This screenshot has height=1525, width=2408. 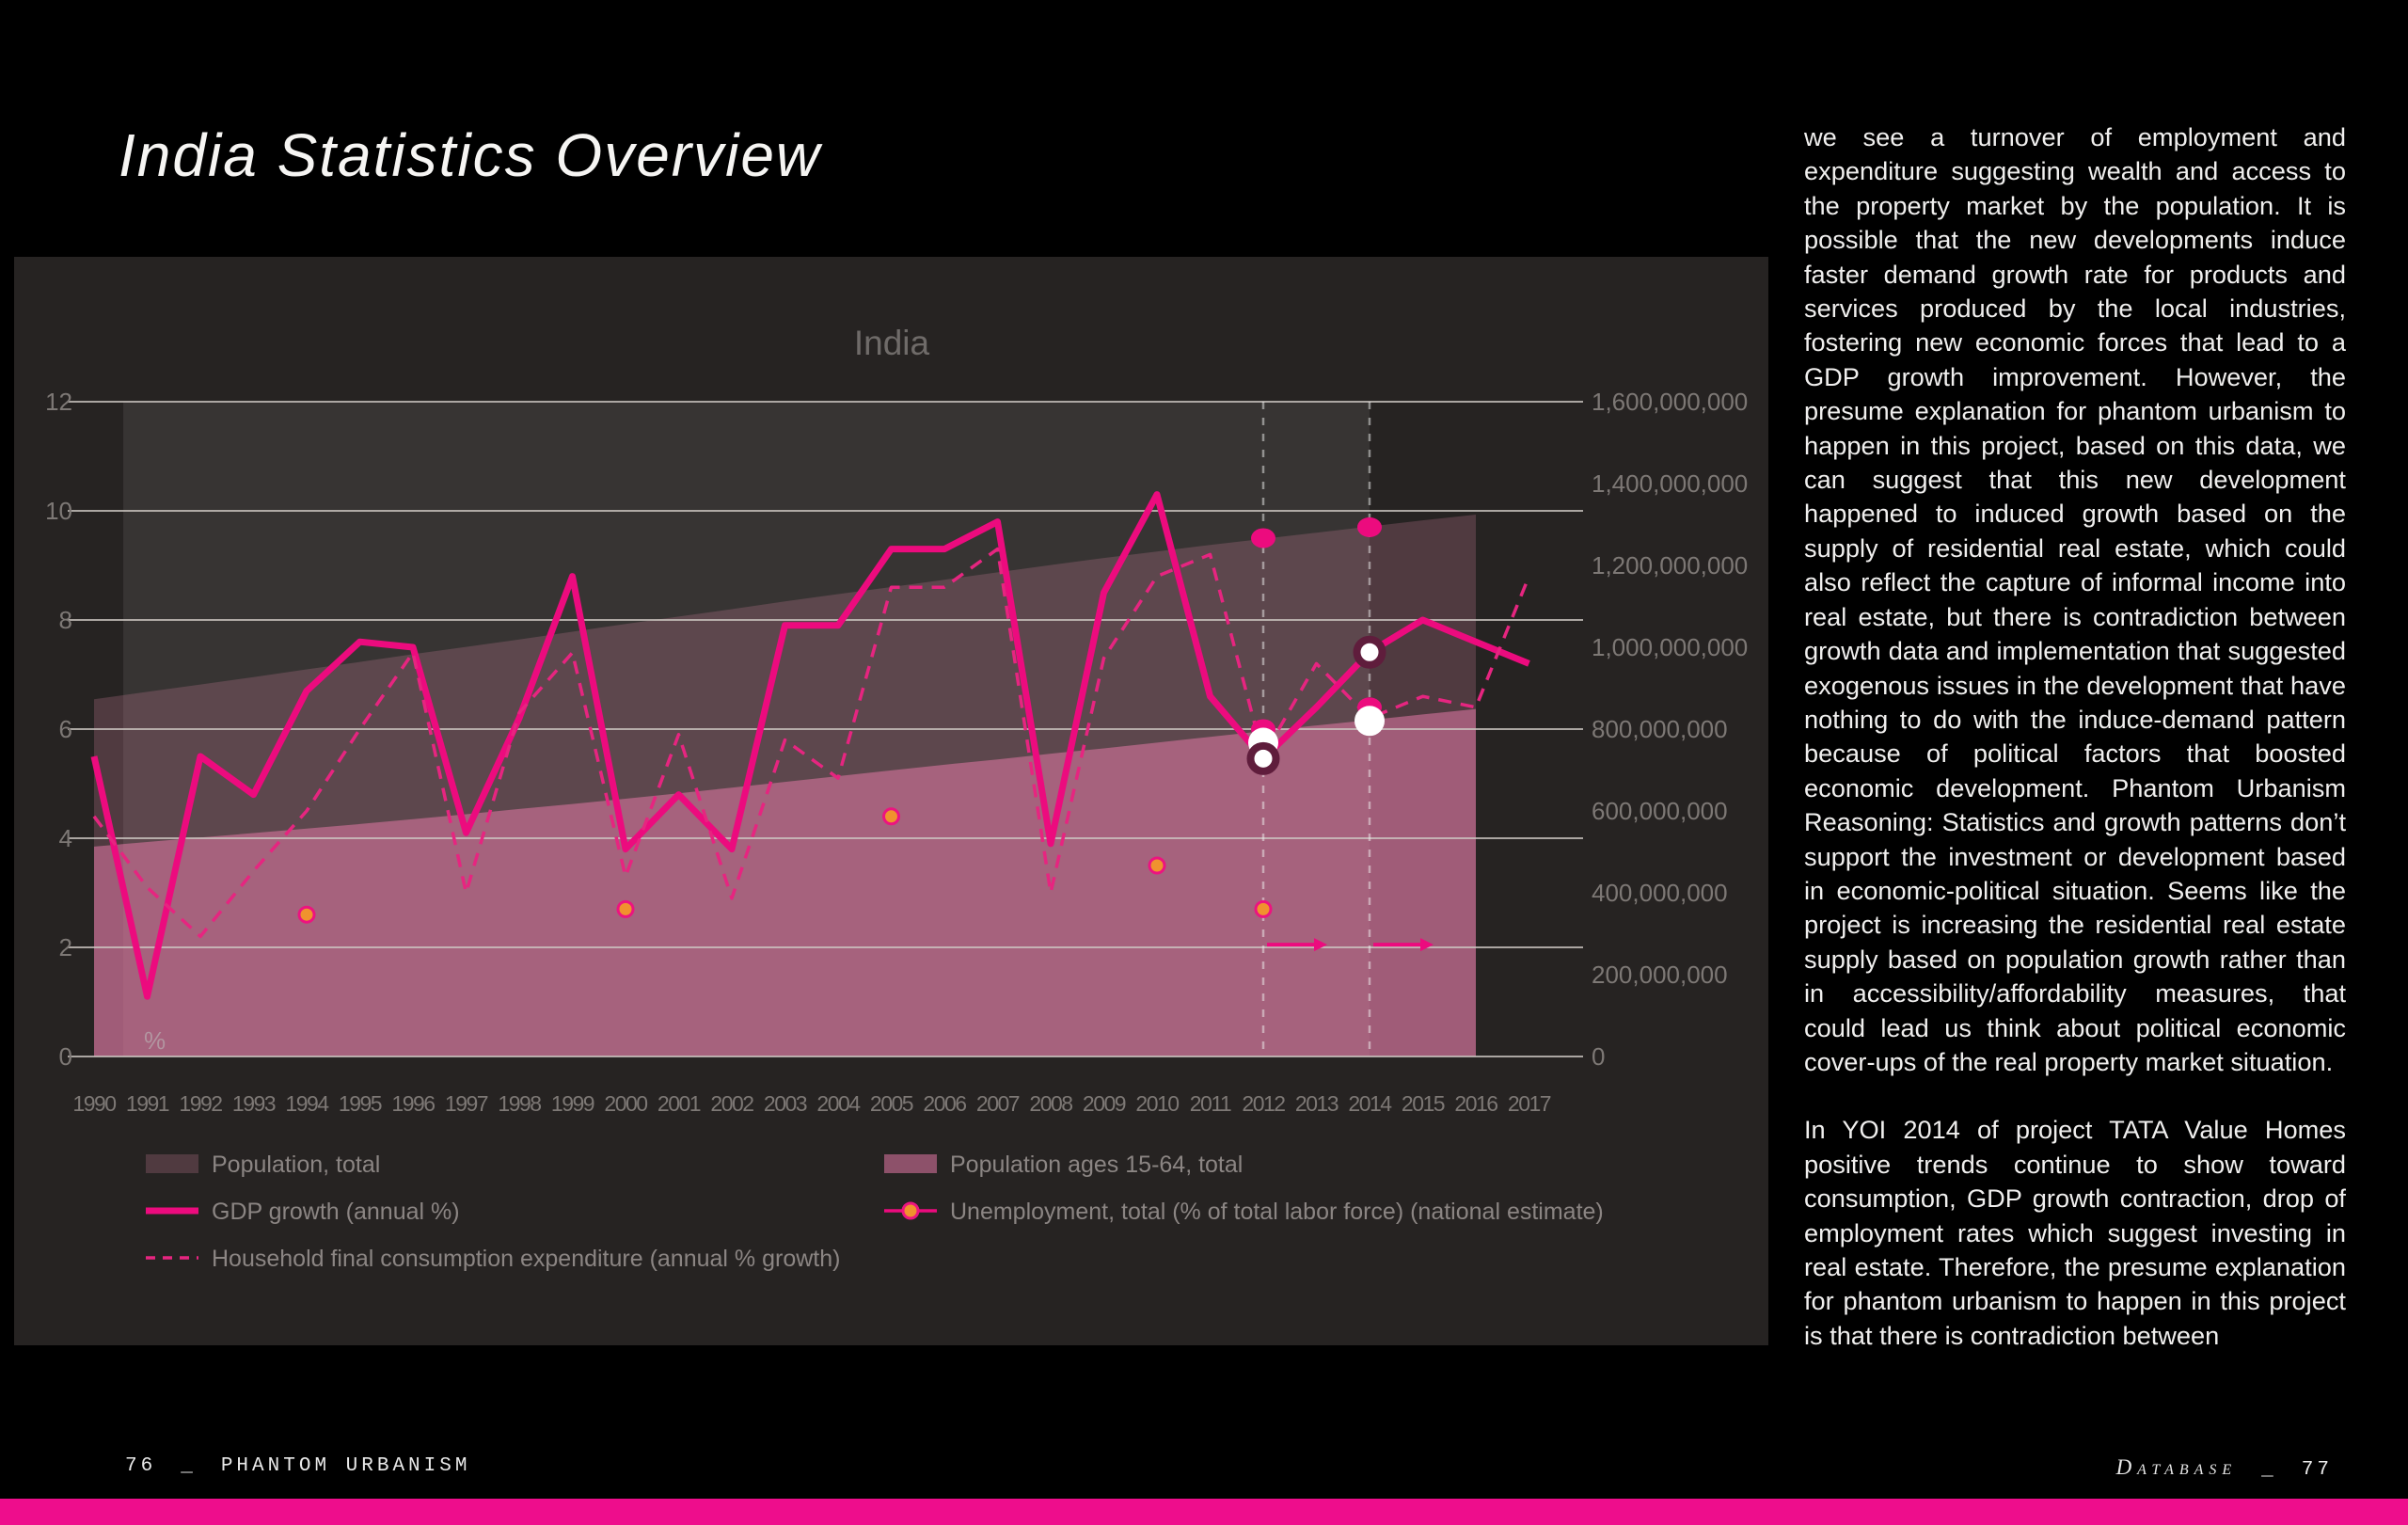 I want to click on svg-text: 2014, so click(x=1370, y=1103).